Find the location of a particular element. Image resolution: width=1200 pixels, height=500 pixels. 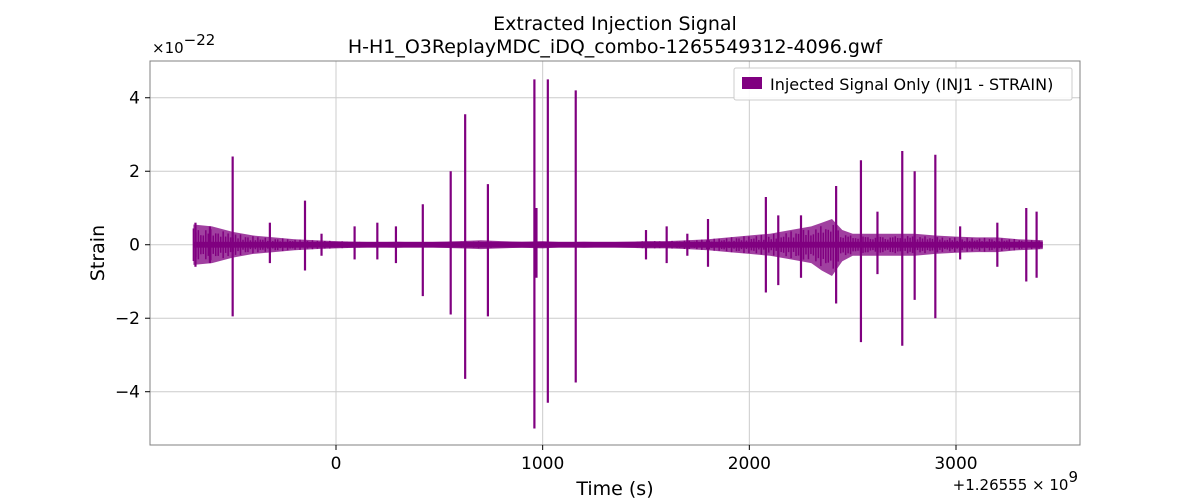

x-offset-exponent: 9 is located at coordinates (1073, 477).